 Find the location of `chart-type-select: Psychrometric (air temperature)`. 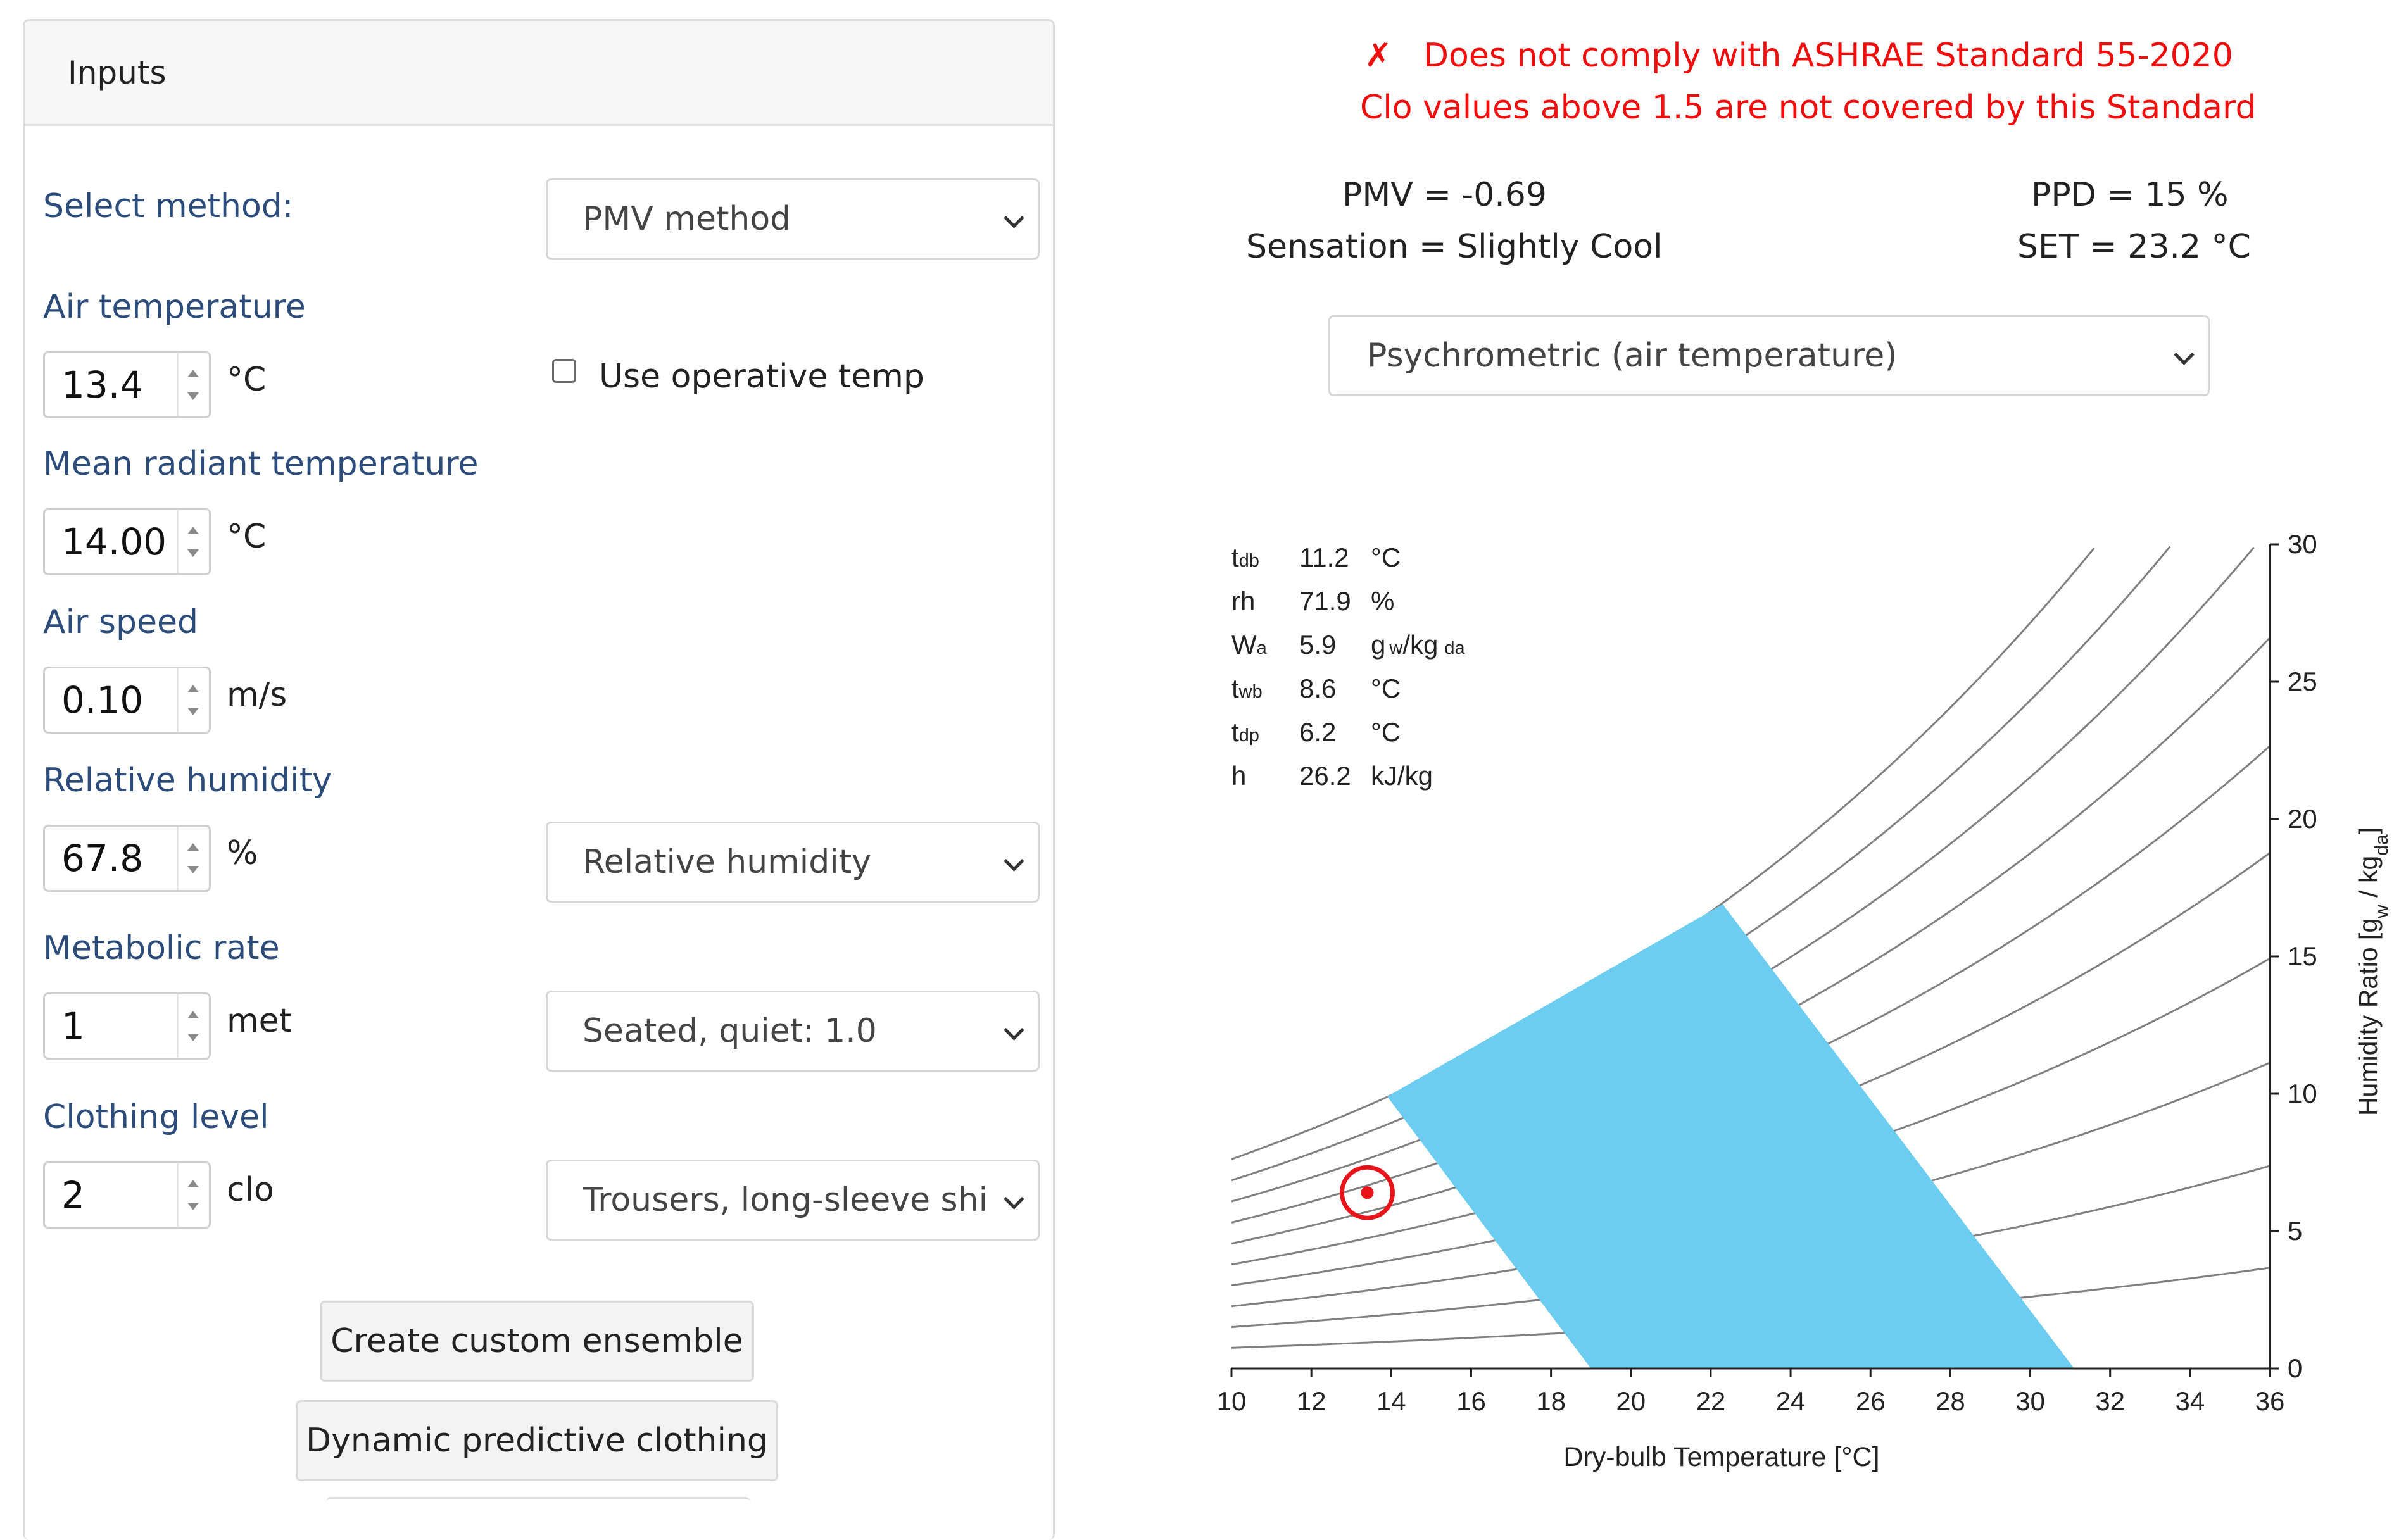

chart-type-select: Psychrometric (air temperature) is located at coordinates (1769, 355).